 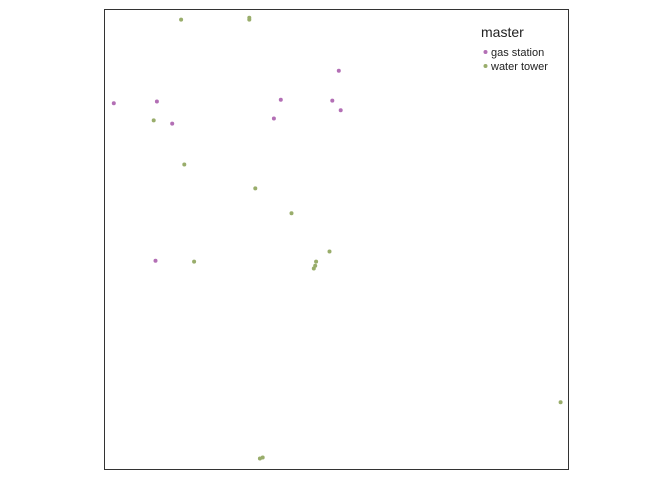 I want to click on legend-label: water tower, so click(x=519, y=67).